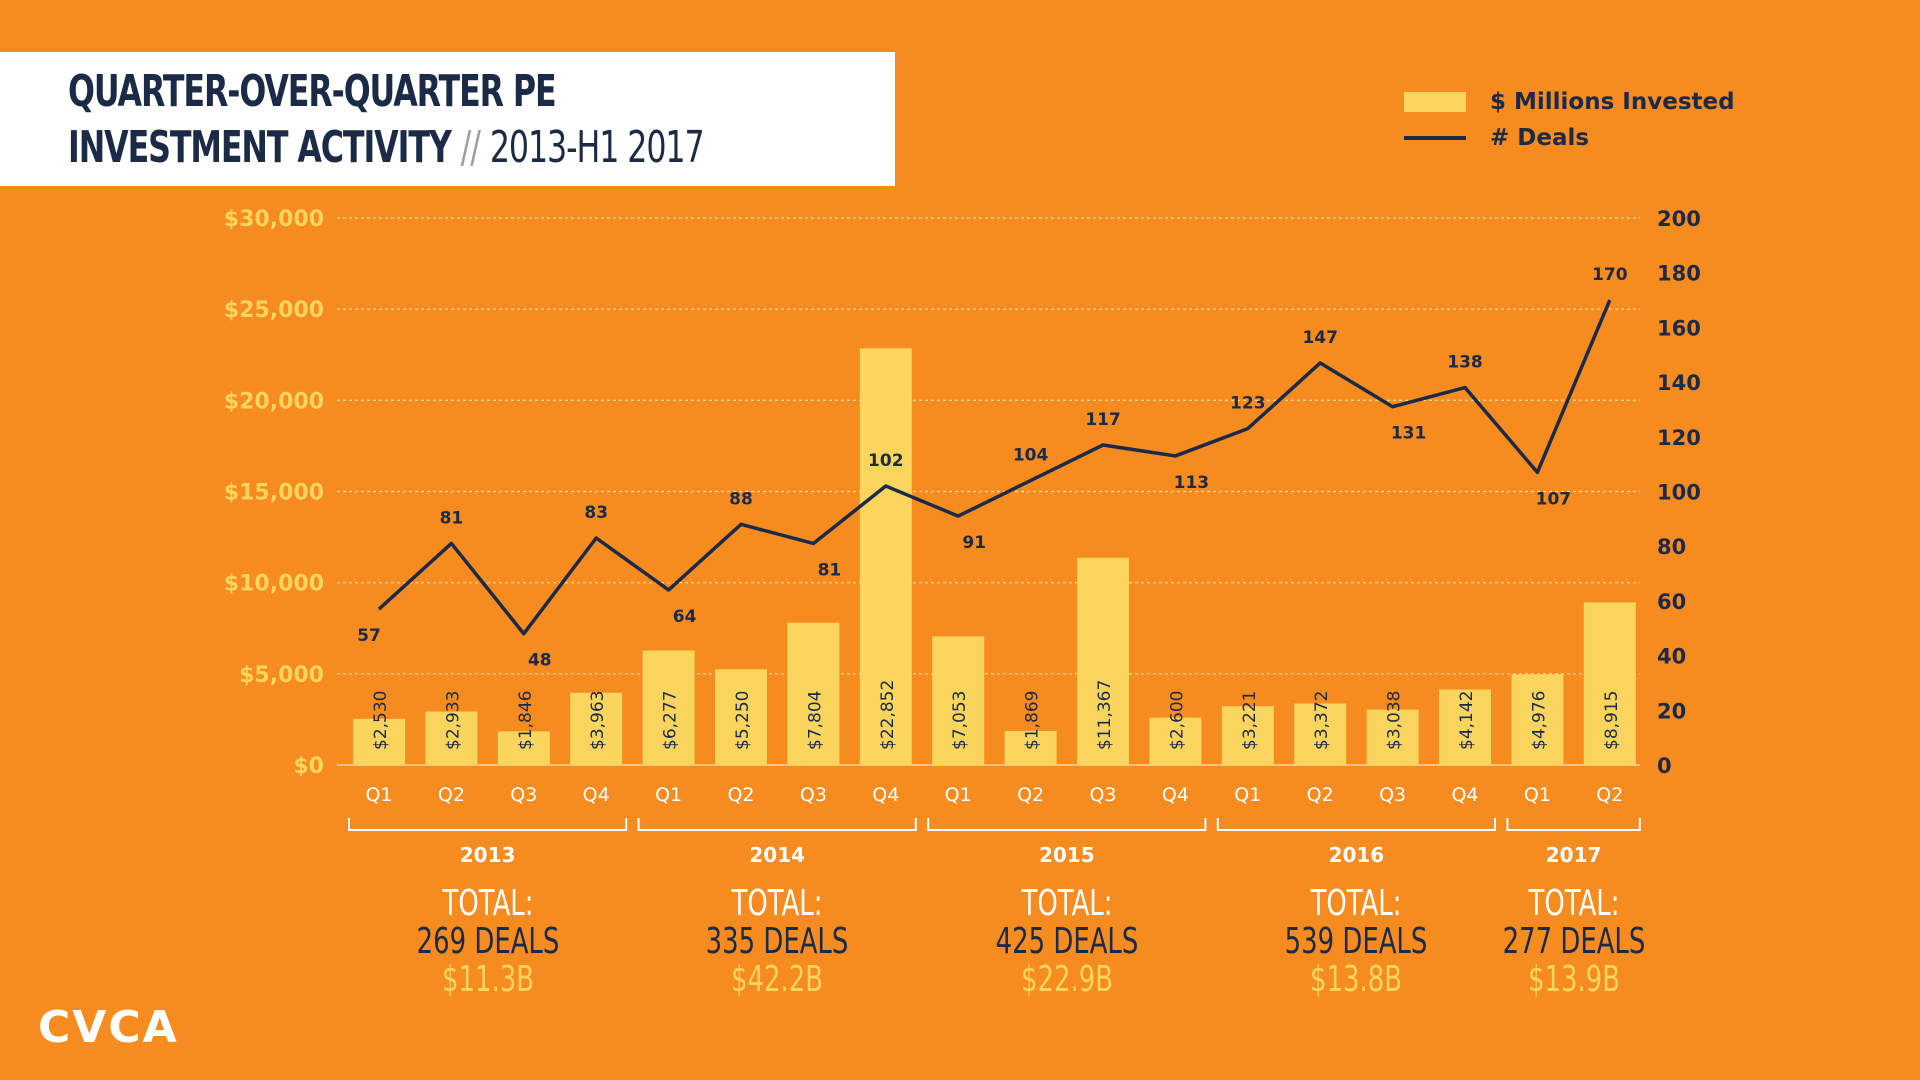  Describe the element at coordinates (1569, 102) in the screenshot. I see `legend-item-invested: $ Millions Invested` at that location.